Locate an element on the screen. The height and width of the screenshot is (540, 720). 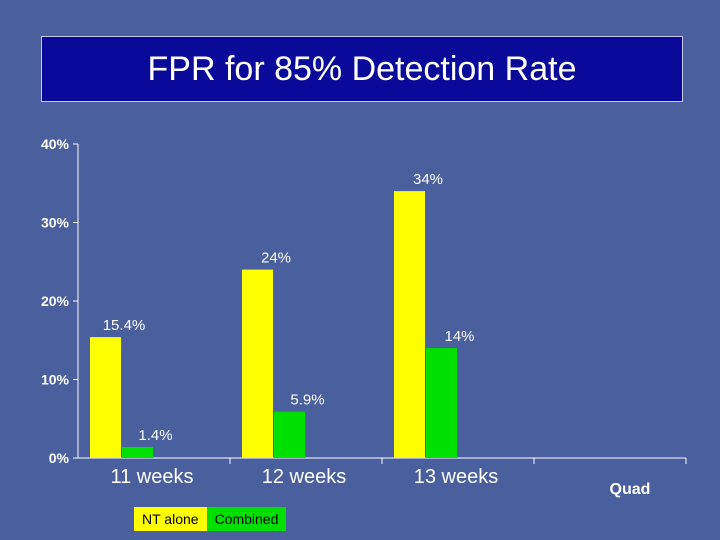
legend: NT alone Combined is located at coordinates (210, 519).